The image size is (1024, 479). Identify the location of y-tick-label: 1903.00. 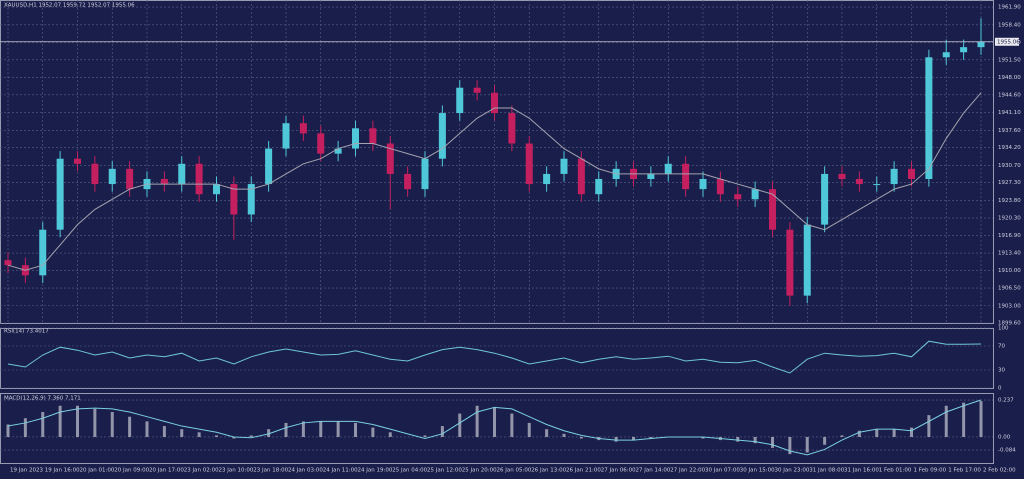
(1009, 306).